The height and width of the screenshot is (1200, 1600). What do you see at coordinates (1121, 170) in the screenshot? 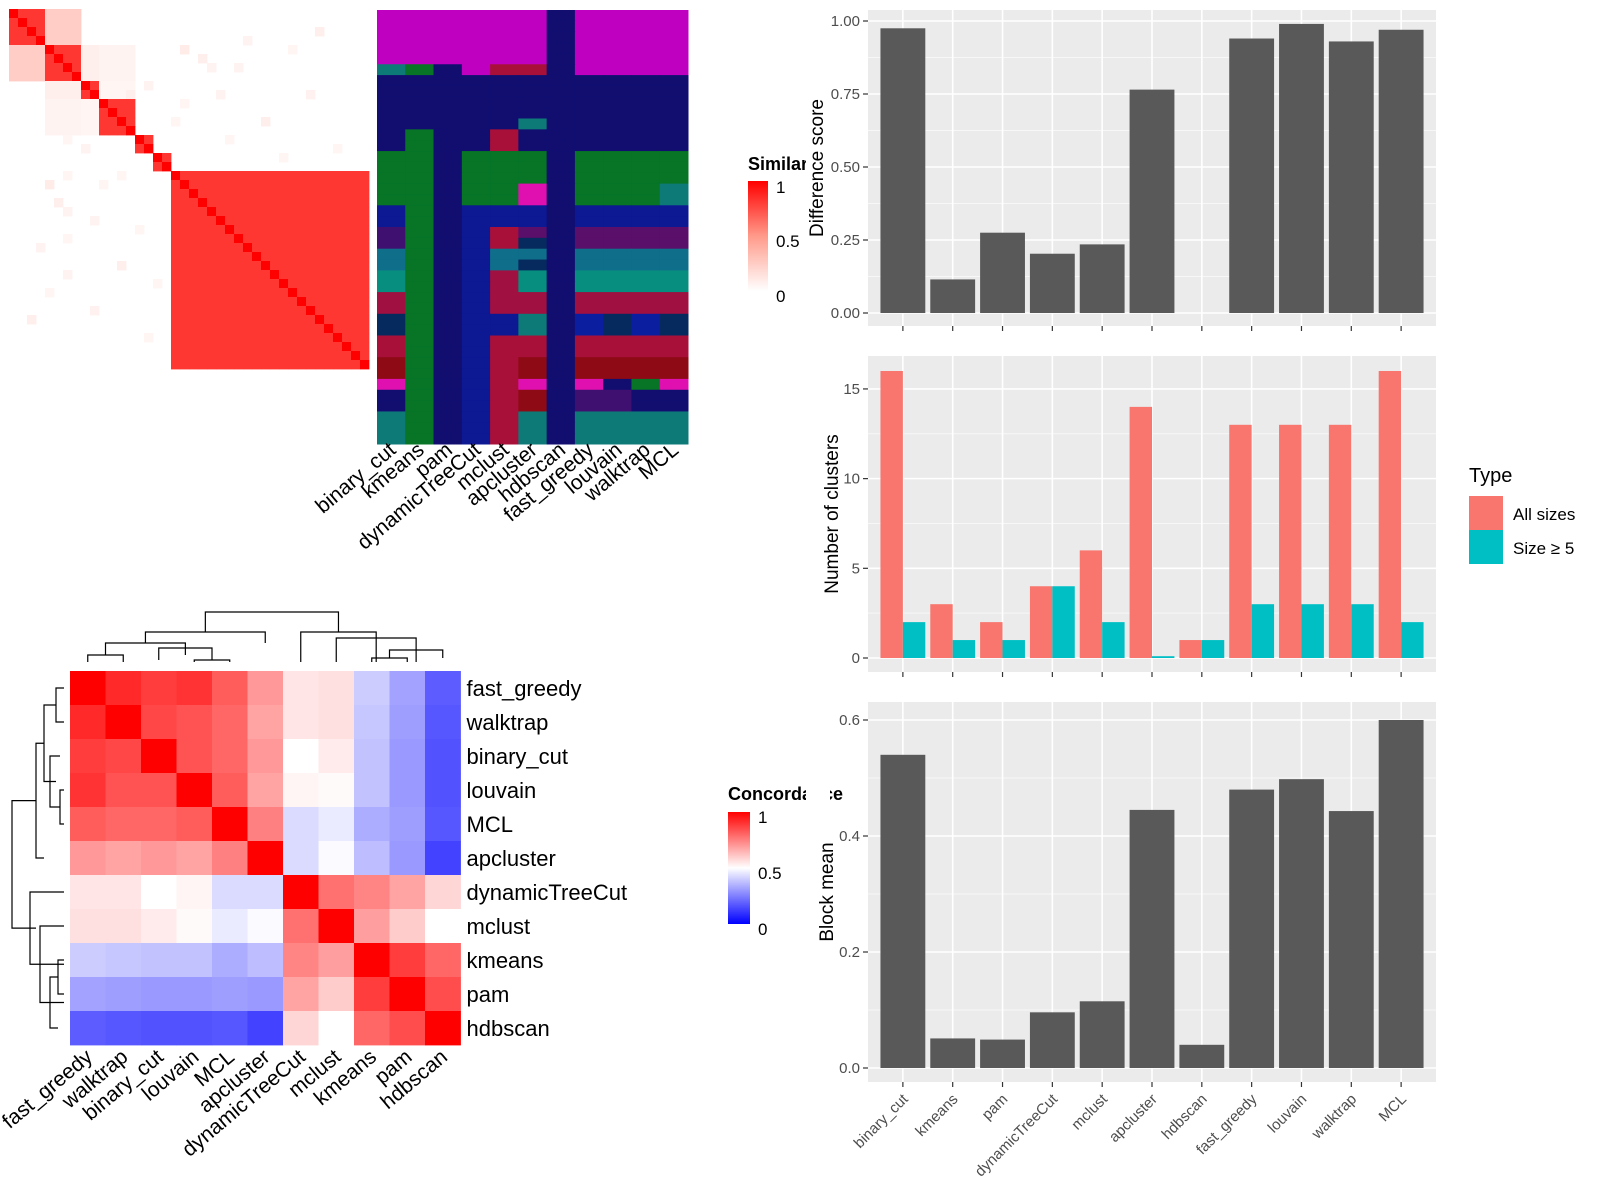
I see `difference-score-barchart: 0.00 0.25 0.50 0.75 1.00 Difference score` at bounding box center [1121, 170].